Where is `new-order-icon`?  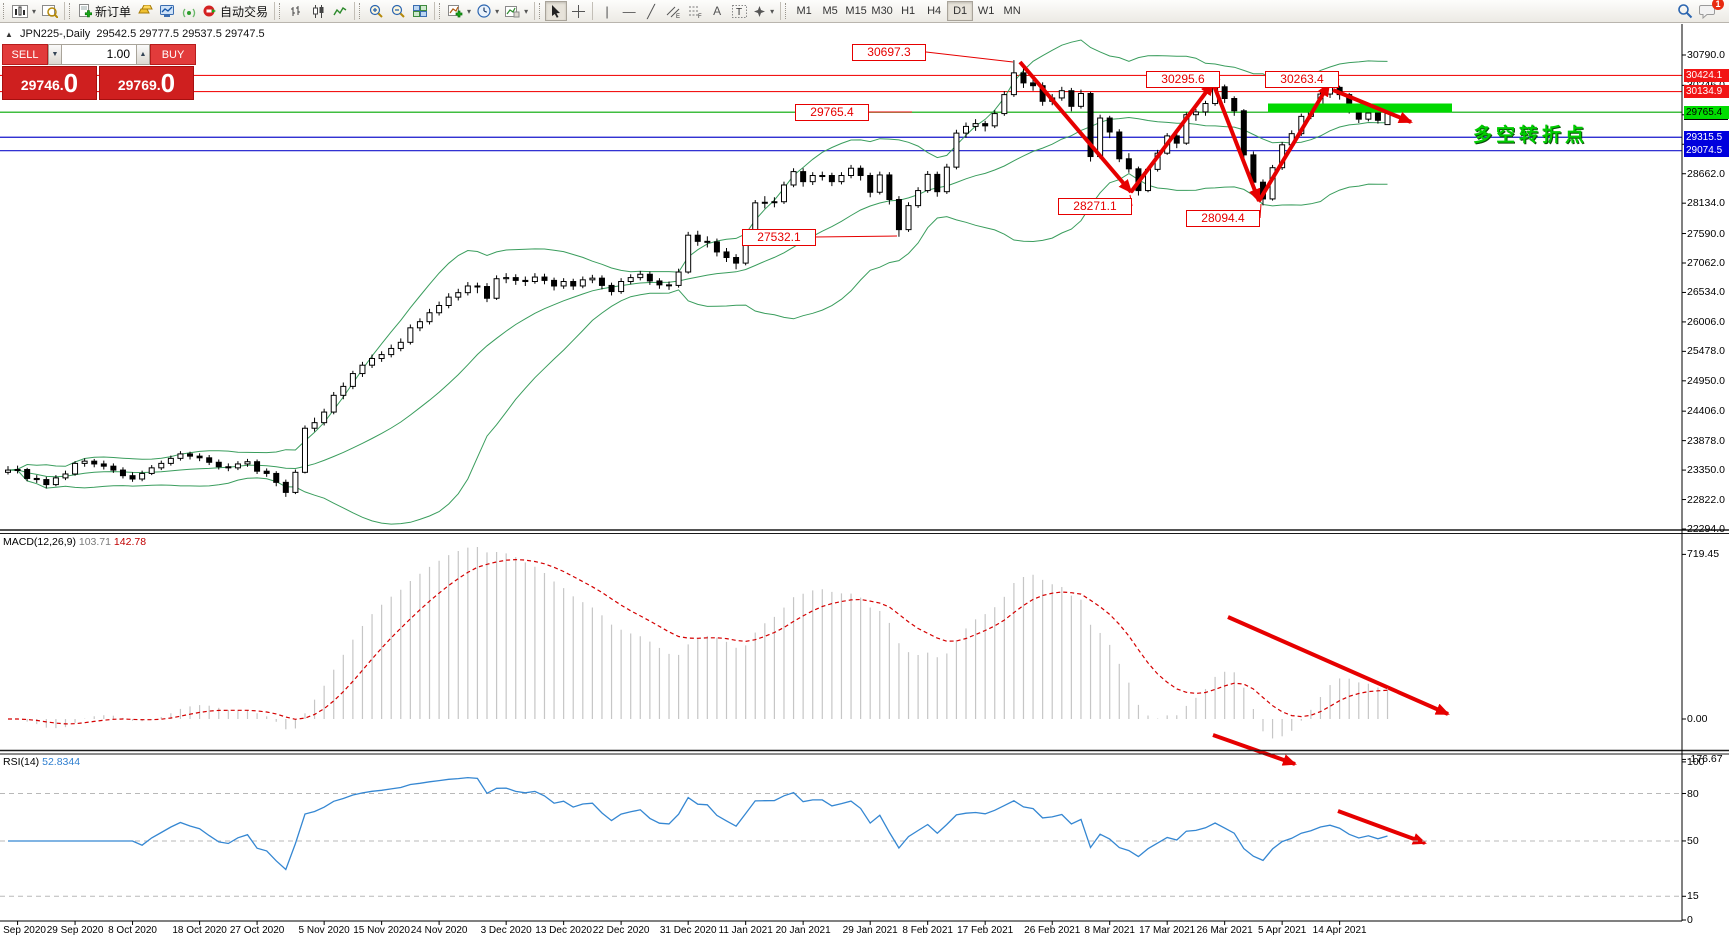 new-order-icon is located at coordinates (85, 11).